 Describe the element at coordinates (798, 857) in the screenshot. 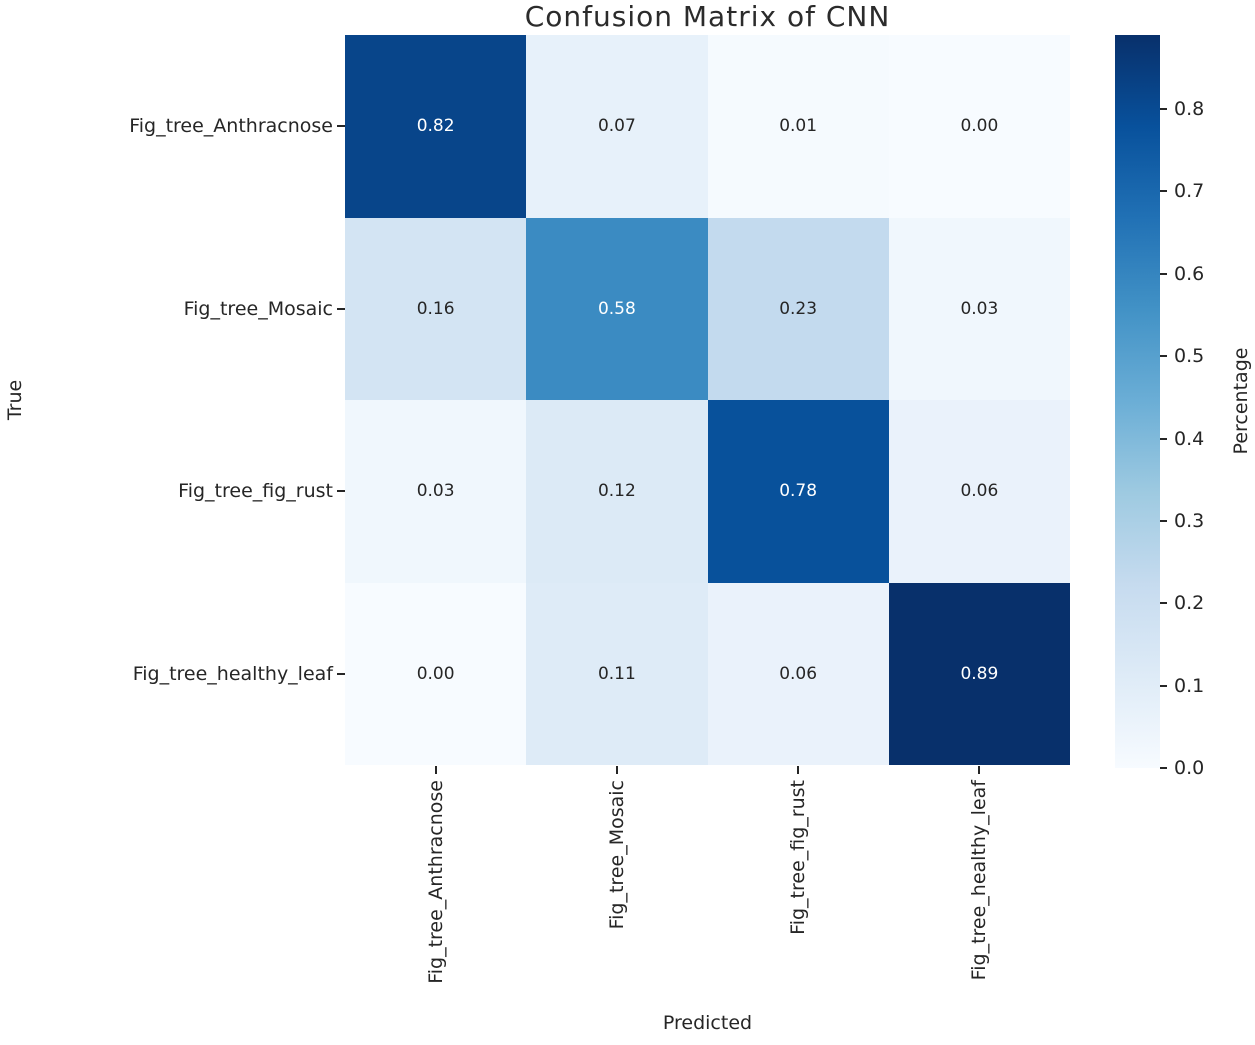

I see `x-tick-label: Fig_tree_fig_rust` at that location.